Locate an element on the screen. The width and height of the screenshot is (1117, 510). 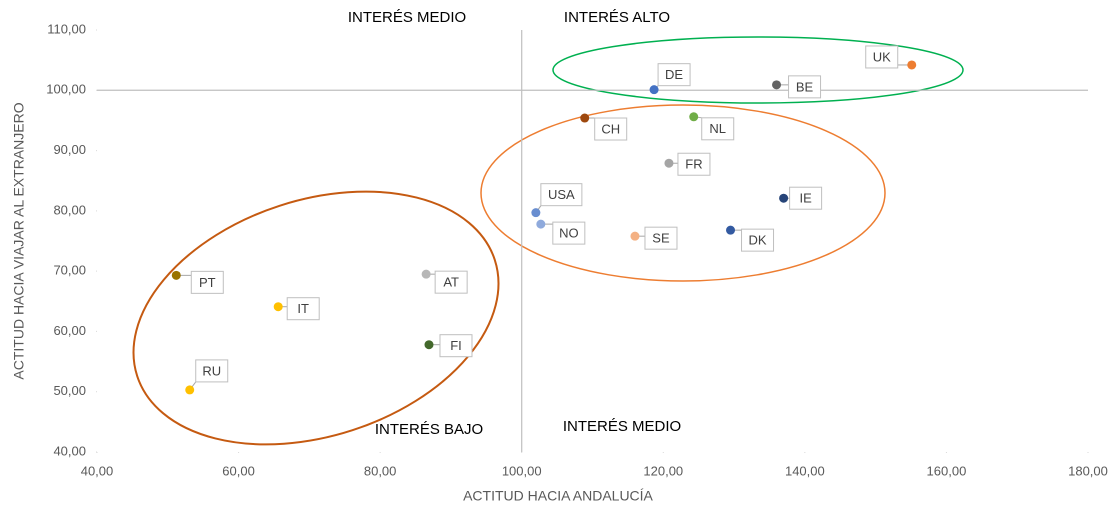
y-tick-label: 110,00 is located at coordinates (66, 28).